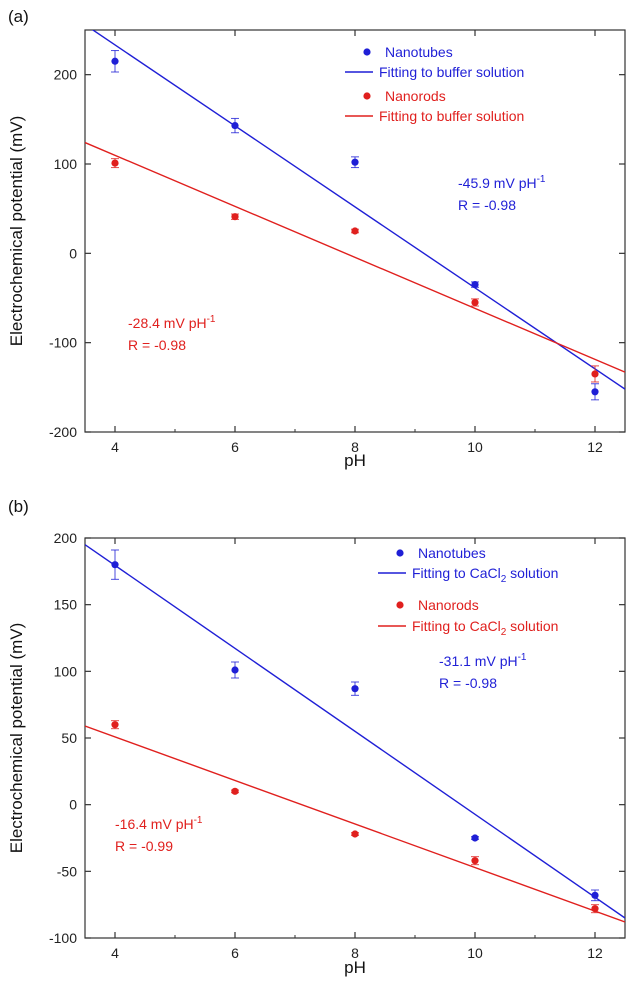 Image resolution: width=637 pixels, height=1000 pixels. What do you see at coordinates (144, 846) in the screenshot?
I see `r-annotation: R = -0.99` at bounding box center [144, 846].